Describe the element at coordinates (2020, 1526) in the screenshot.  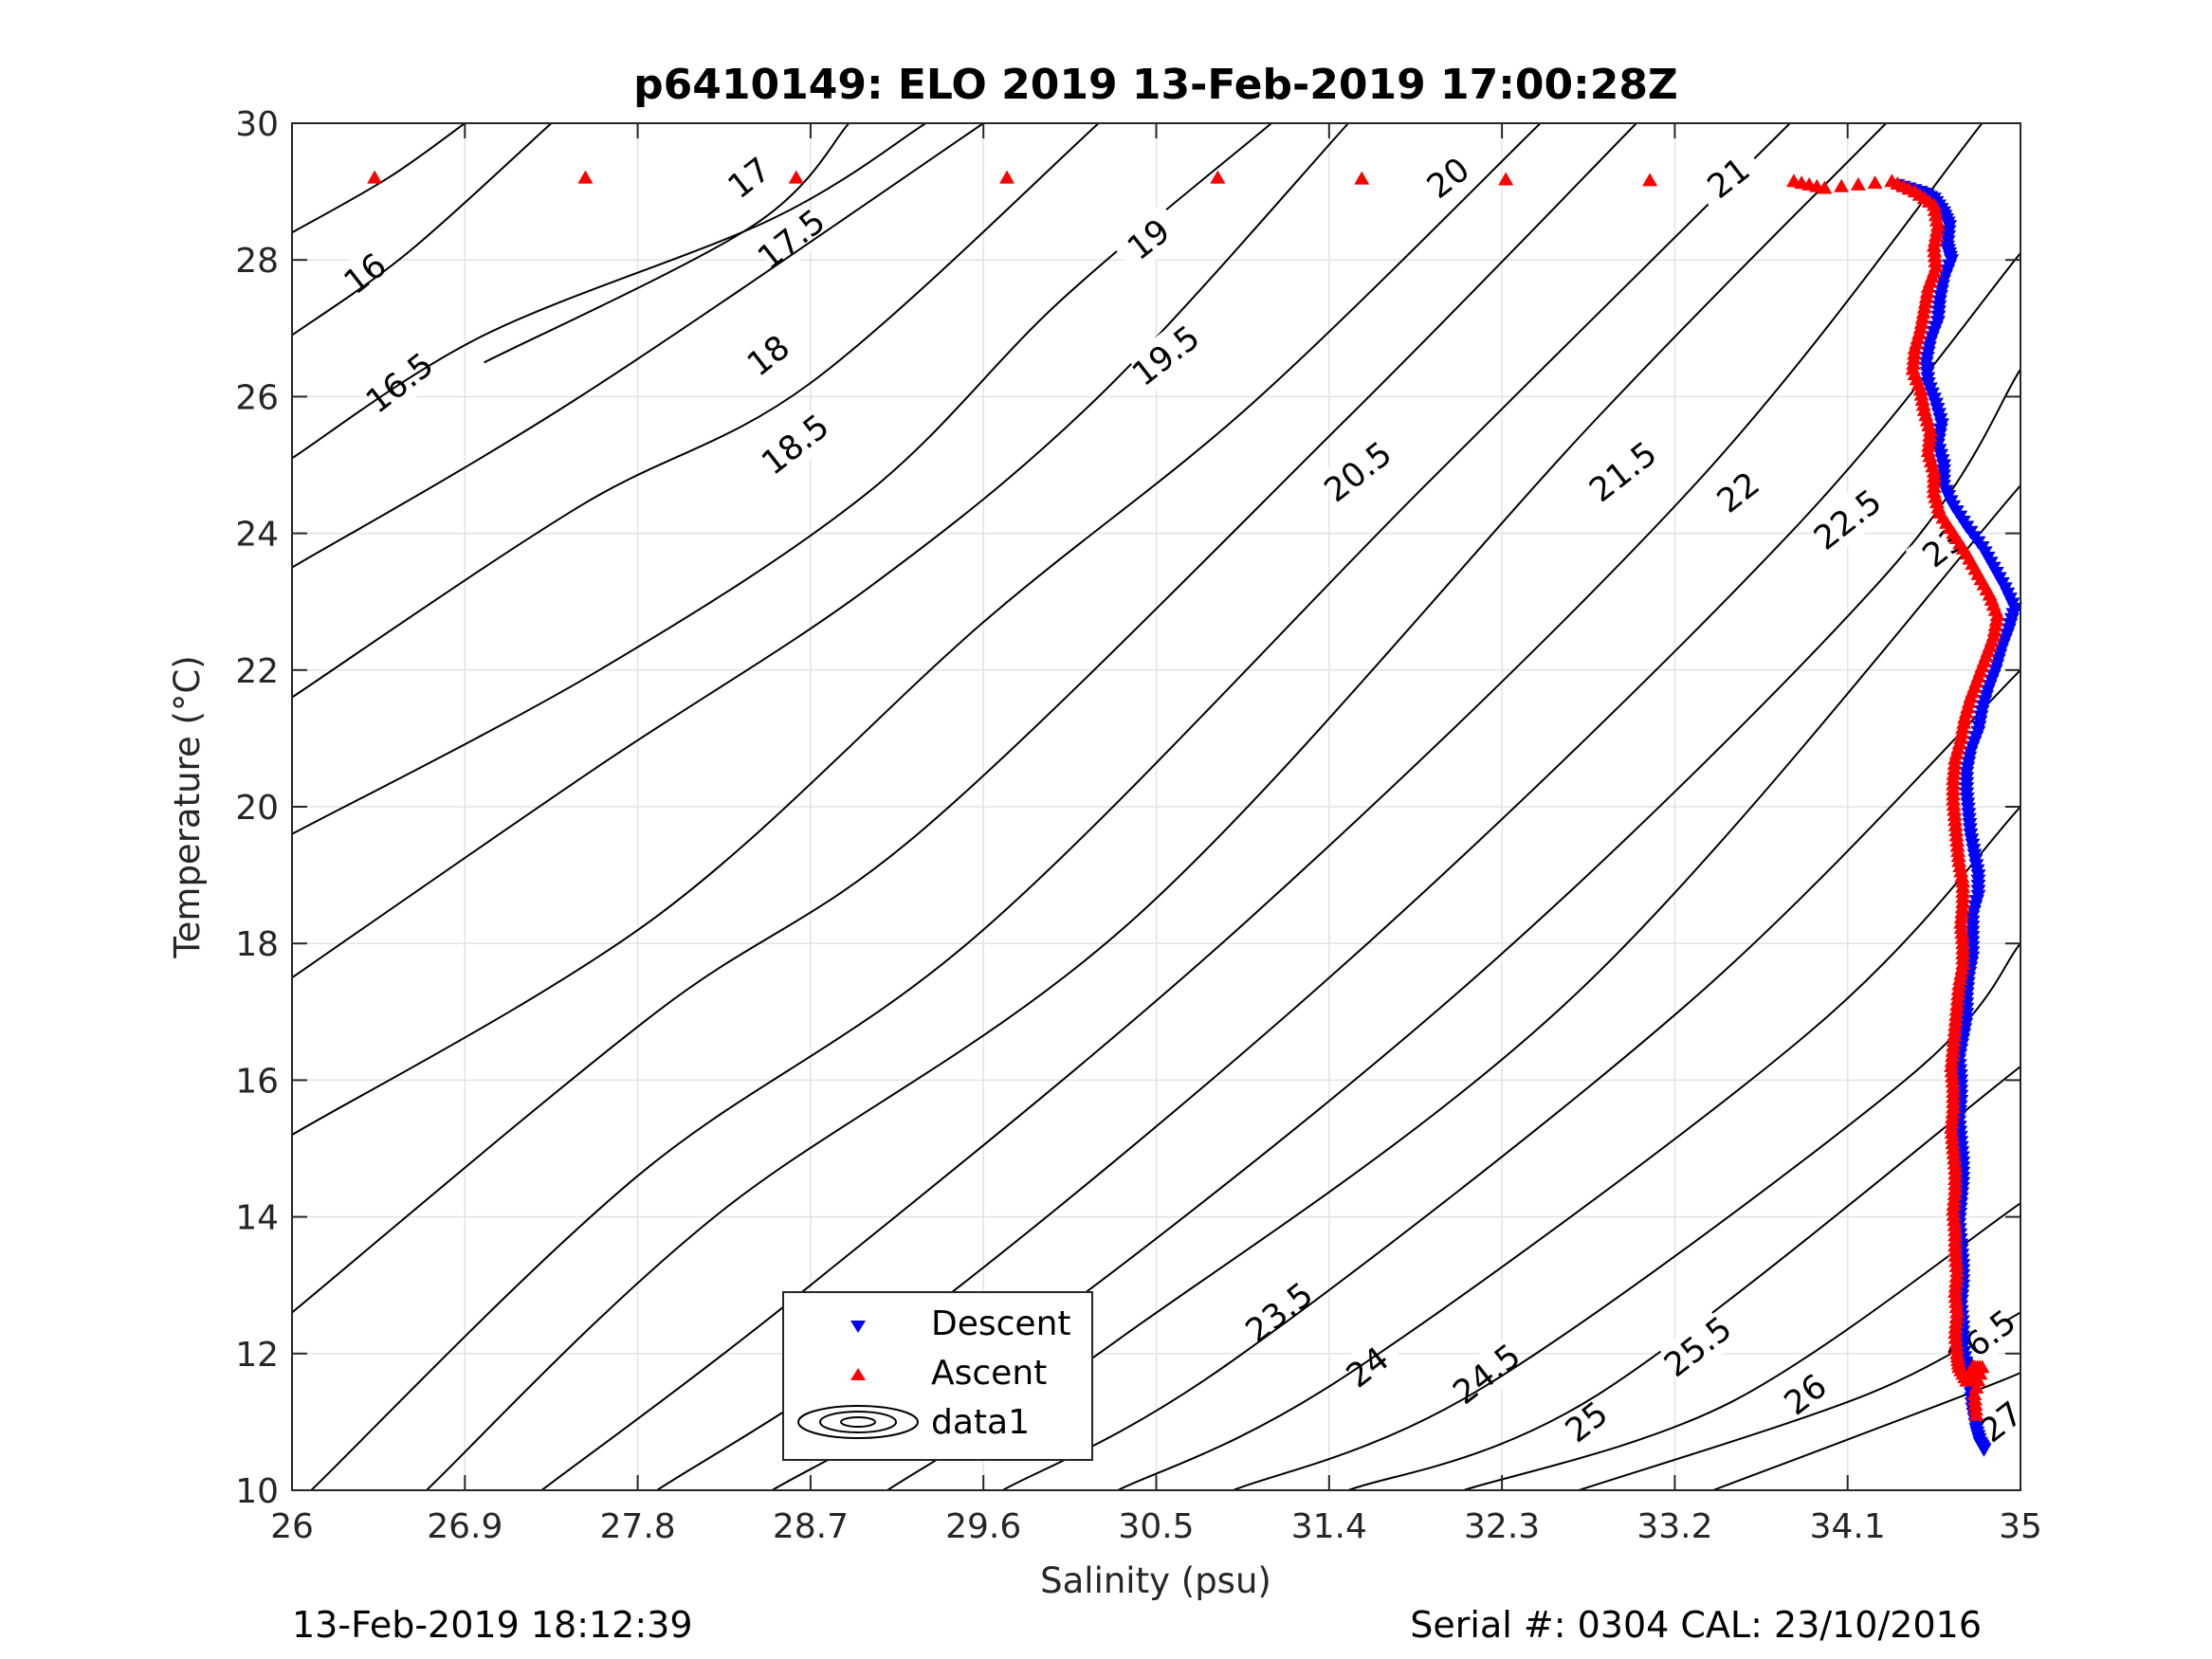
I see `x-tick-label: 35` at that location.